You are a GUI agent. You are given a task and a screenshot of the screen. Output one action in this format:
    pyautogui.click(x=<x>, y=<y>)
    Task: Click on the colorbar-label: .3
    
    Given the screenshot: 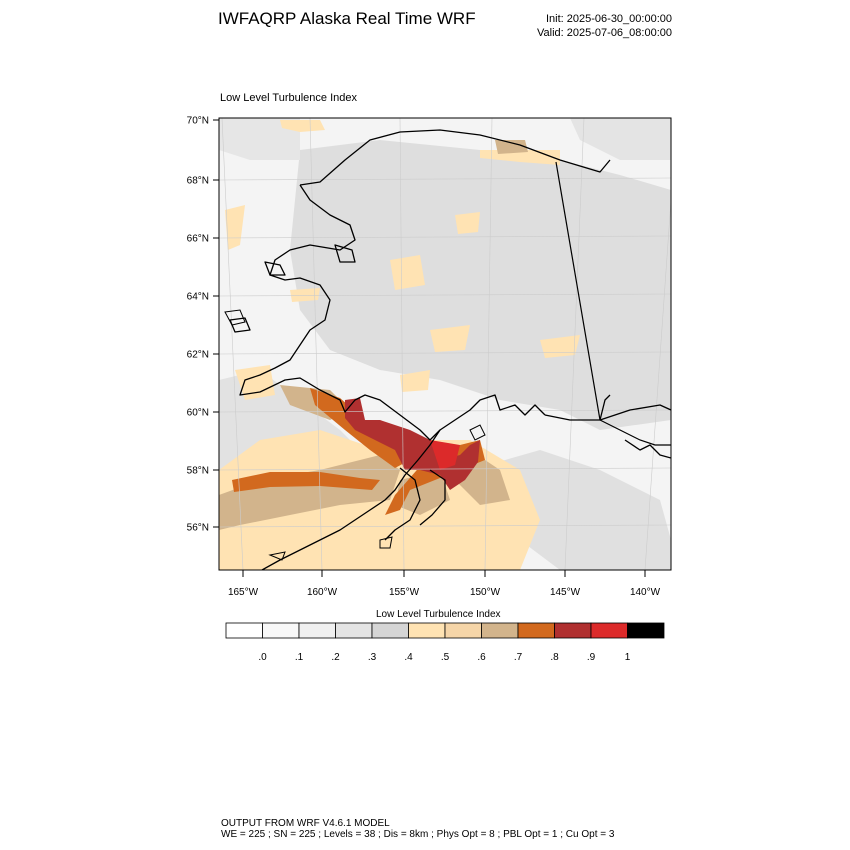 What is the action you would take?
    pyautogui.click(x=372, y=657)
    